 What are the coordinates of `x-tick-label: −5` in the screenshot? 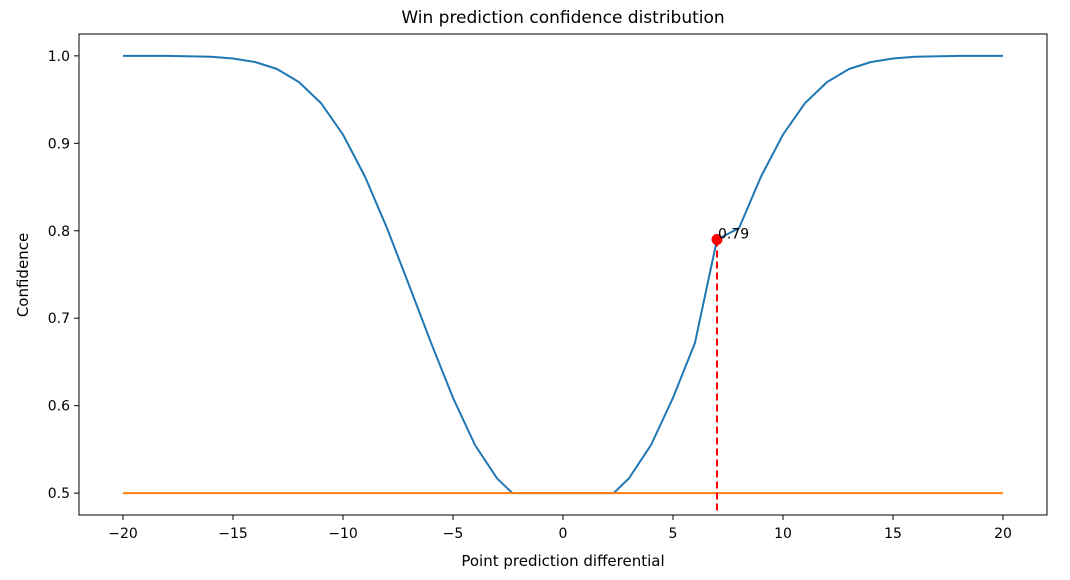 It's located at (453, 534).